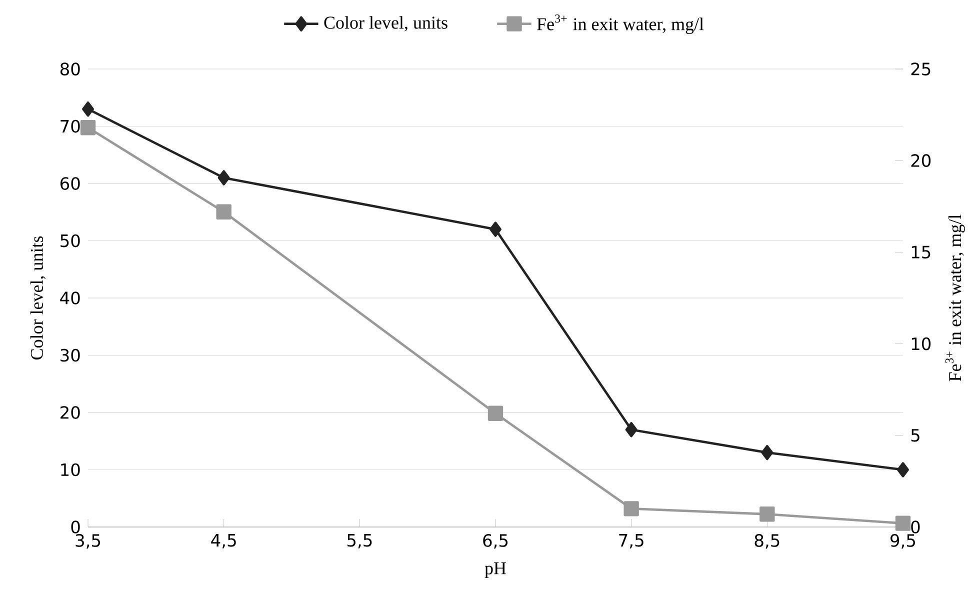 This screenshot has width=976, height=610. Describe the element at coordinates (223, 541) in the screenshot. I see `x-tick-label: 4,5` at that location.